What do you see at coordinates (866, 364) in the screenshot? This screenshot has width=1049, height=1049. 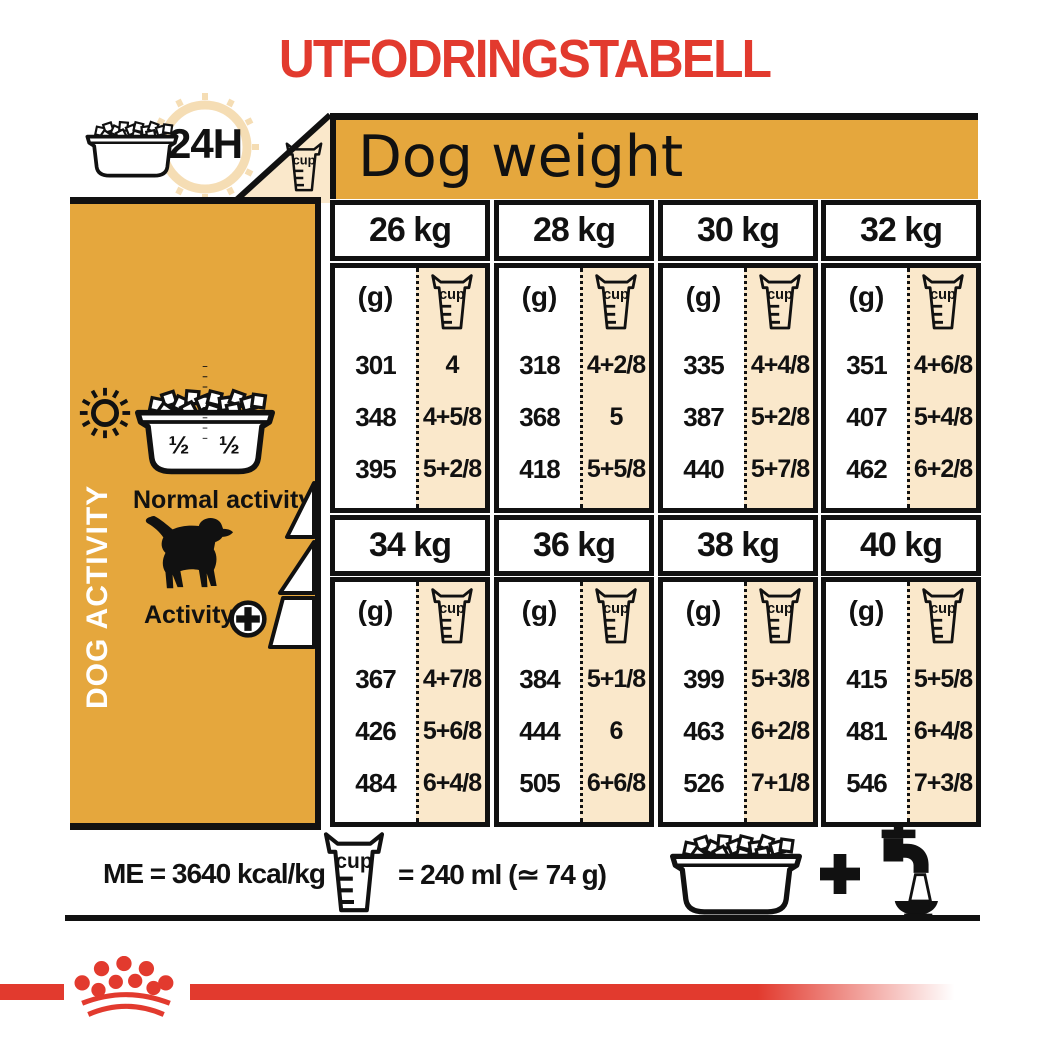 I see `grams-value: 351` at bounding box center [866, 364].